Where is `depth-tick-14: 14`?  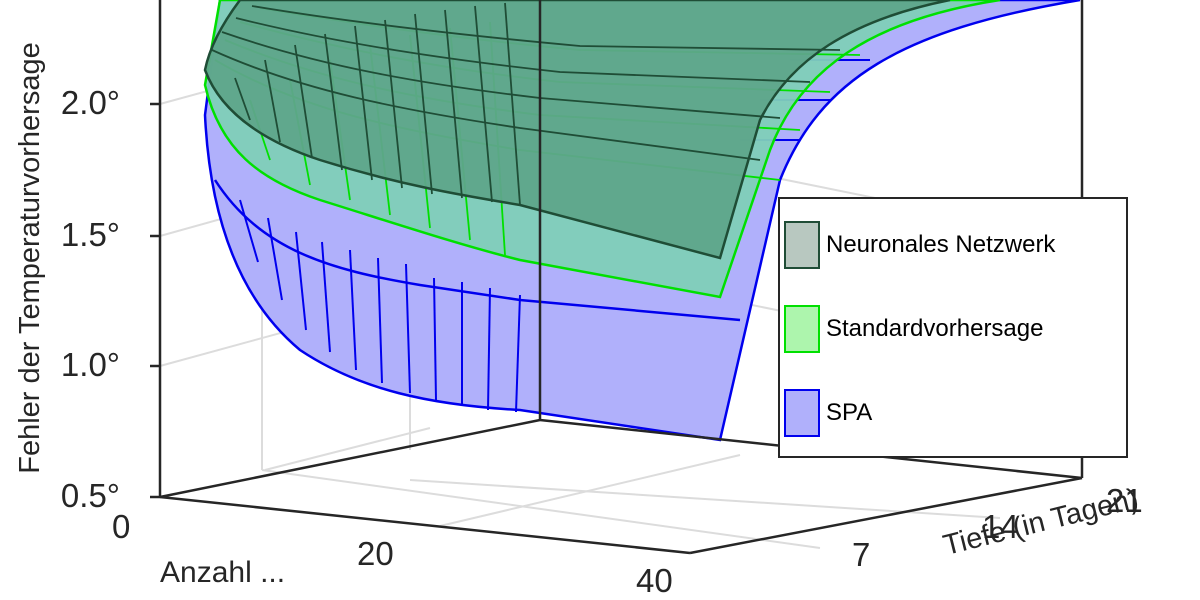
depth-tick-14: 14 is located at coordinates (1000, 526).